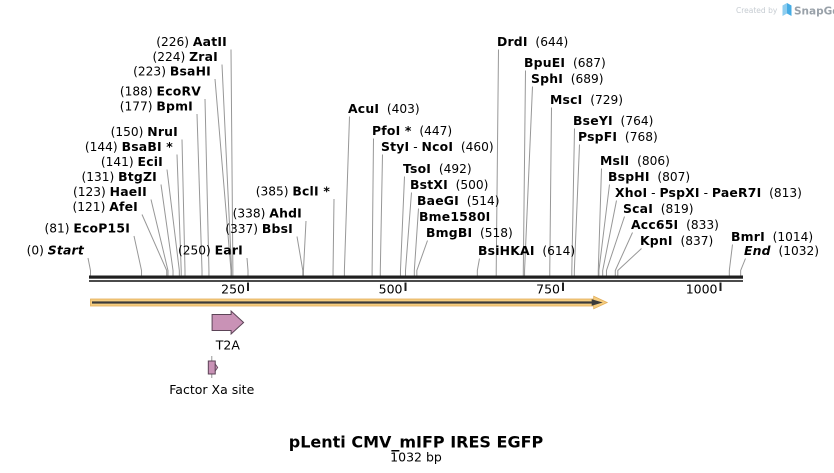 Image resolution: width=834 pixels, height=473 pixels. Describe the element at coordinates (635, 160) in the screenshot. I see `site-label-msli: MslI (806)` at that location.